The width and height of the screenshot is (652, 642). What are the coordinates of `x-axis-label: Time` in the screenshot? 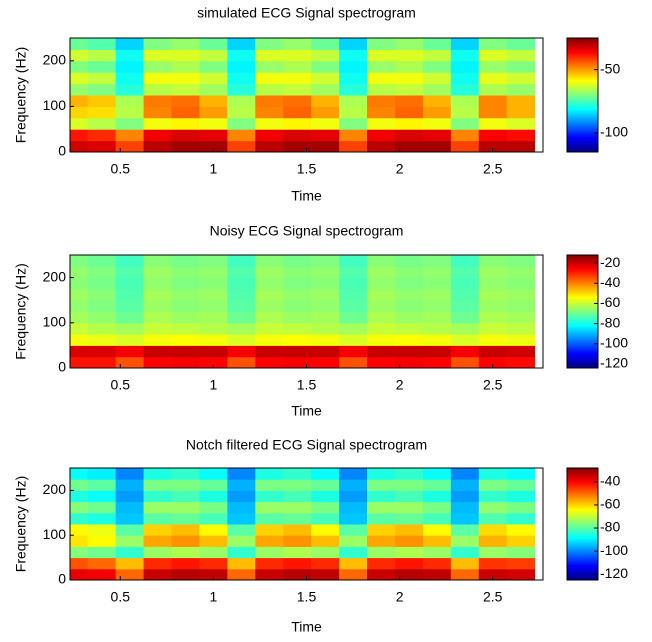 It's located at (306, 411).